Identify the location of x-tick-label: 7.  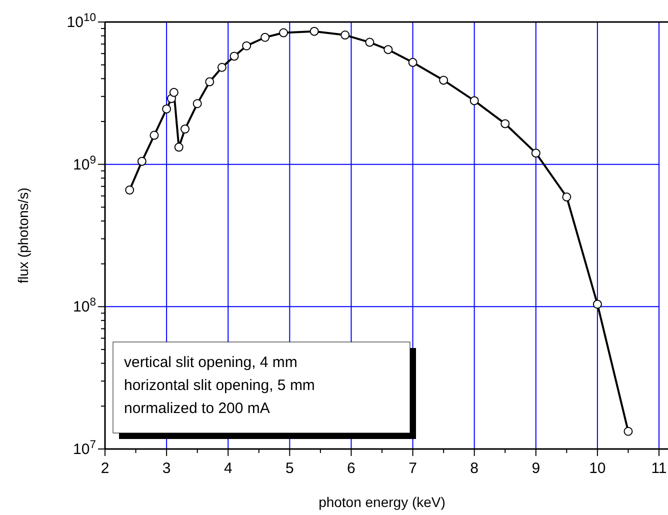
(412, 468).